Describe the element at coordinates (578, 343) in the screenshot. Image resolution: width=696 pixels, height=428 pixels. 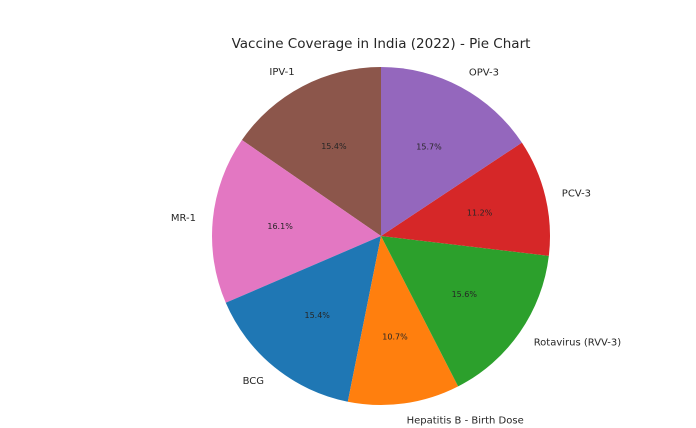
I see `slice-label-rotavirus-rvv-3: Rotavirus (RVV-3)` at that location.